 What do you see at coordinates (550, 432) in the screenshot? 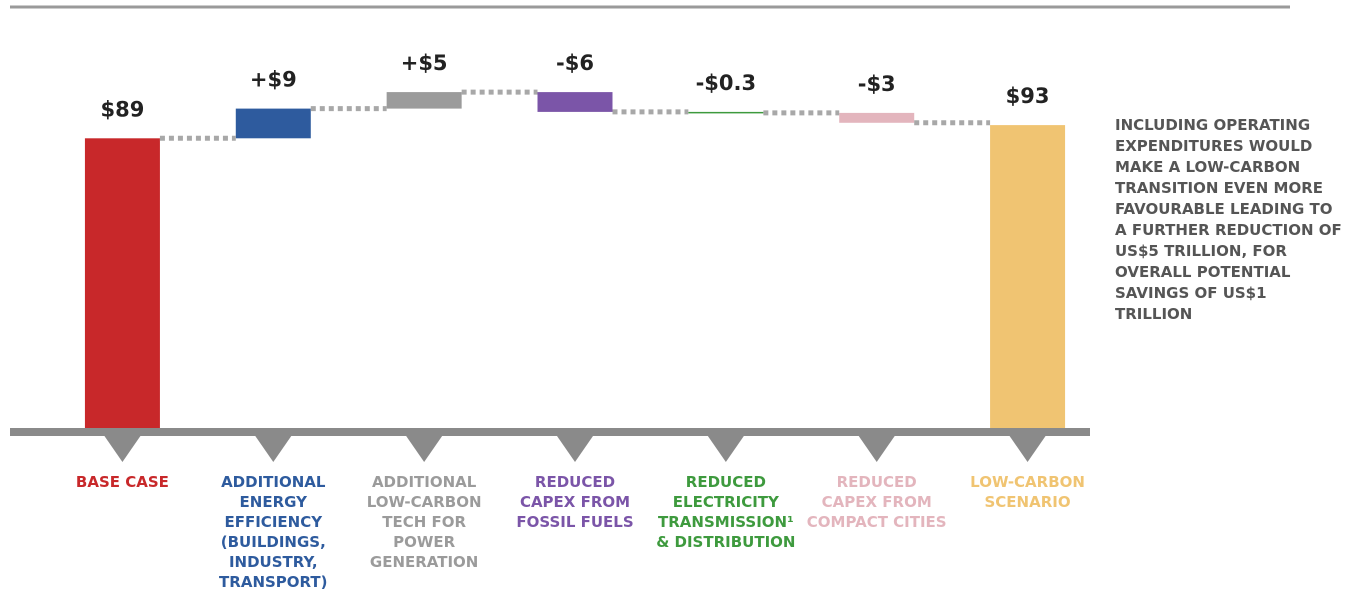
I see `baseline` at bounding box center [550, 432].